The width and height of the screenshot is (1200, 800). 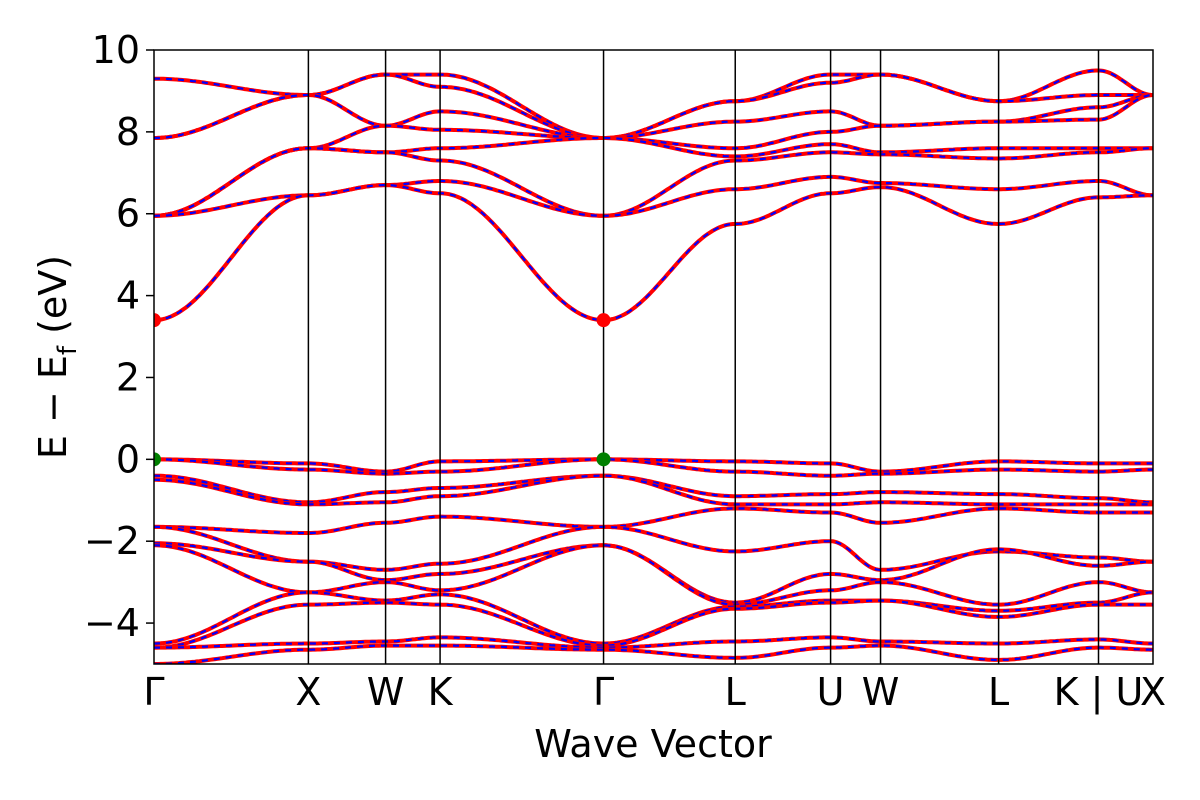 I want to click on y-tick-label: 6, so click(x=128, y=214).